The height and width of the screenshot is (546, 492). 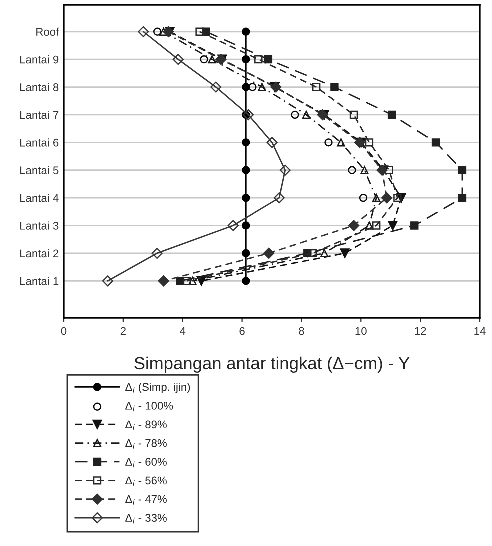 What do you see at coordinates (123, 331) in the screenshot?
I see `x-tick-label: 2` at bounding box center [123, 331].